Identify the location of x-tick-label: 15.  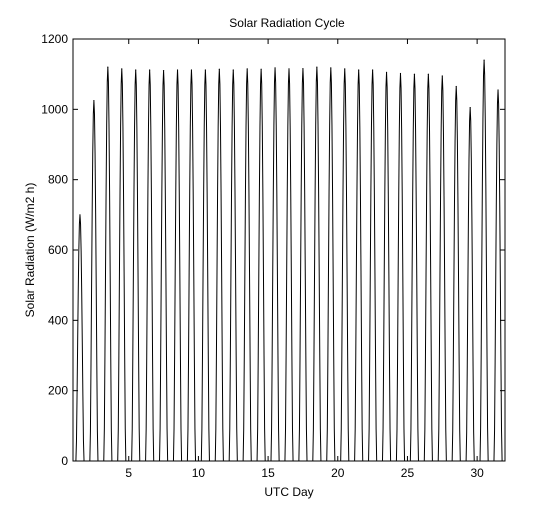
(268, 473).